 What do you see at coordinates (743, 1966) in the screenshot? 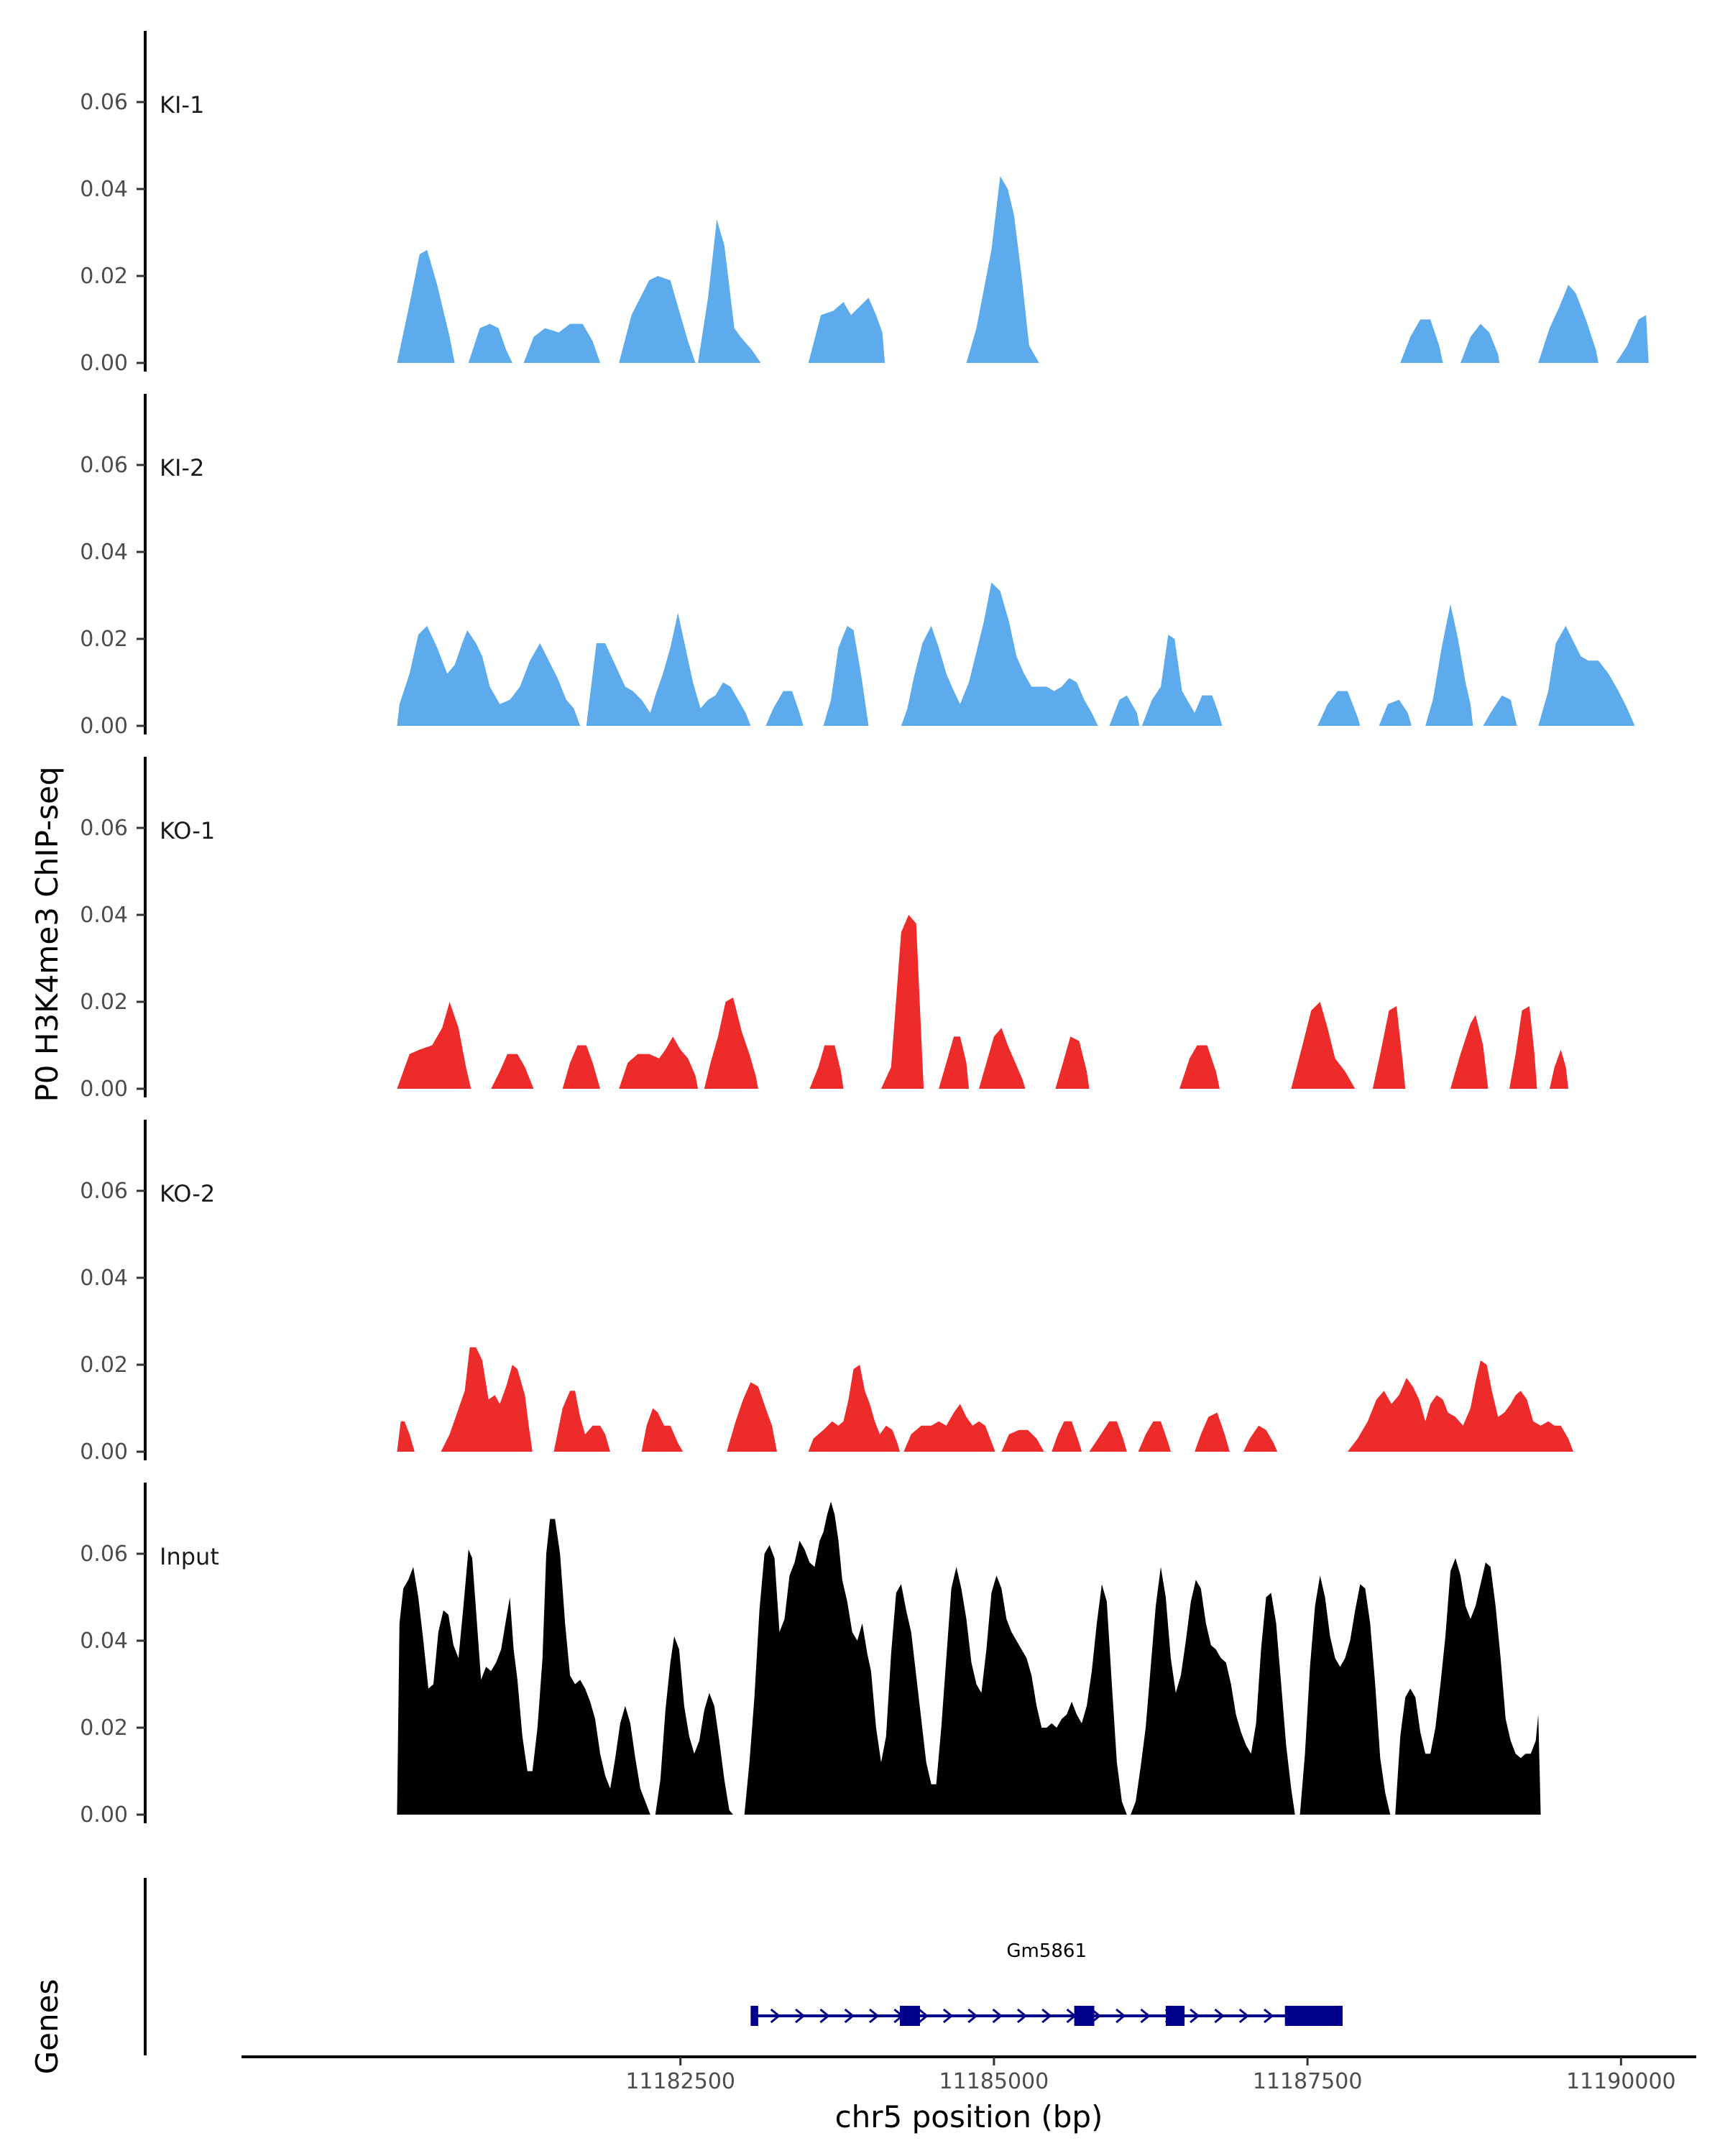
I see `gene-track: Gm5861` at bounding box center [743, 1966].